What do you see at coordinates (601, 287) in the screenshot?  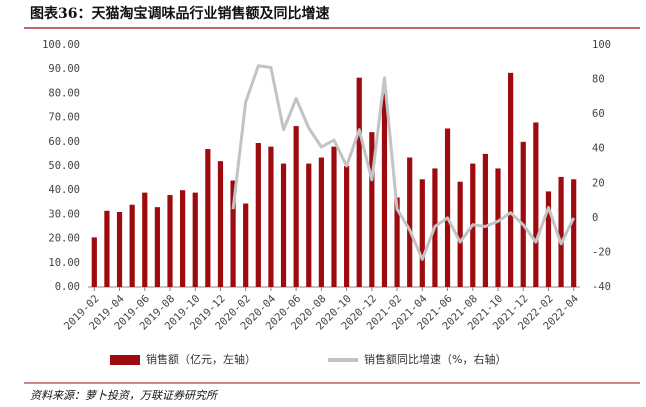 I see `y2-tick-label: -40` at bounding box center [601, 287].